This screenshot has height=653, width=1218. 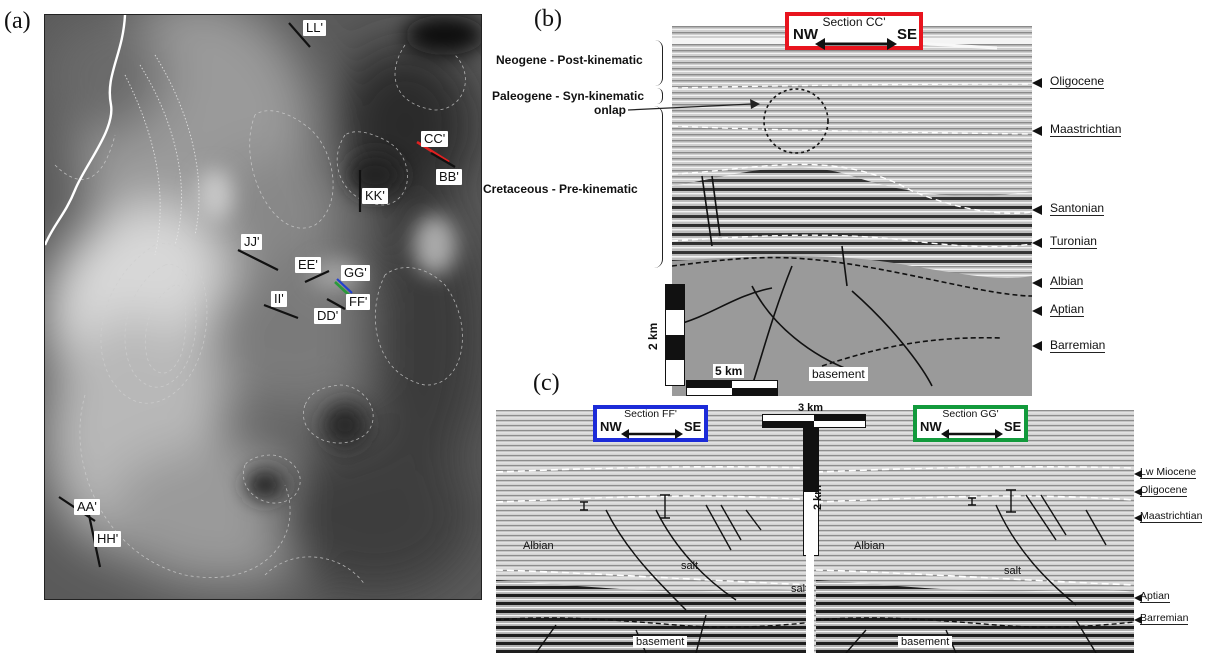 What do you see at coordinates (732, 388) in the screenshot?
I see `horizontal-scale-bar-b` at bounding box center [732, 388].